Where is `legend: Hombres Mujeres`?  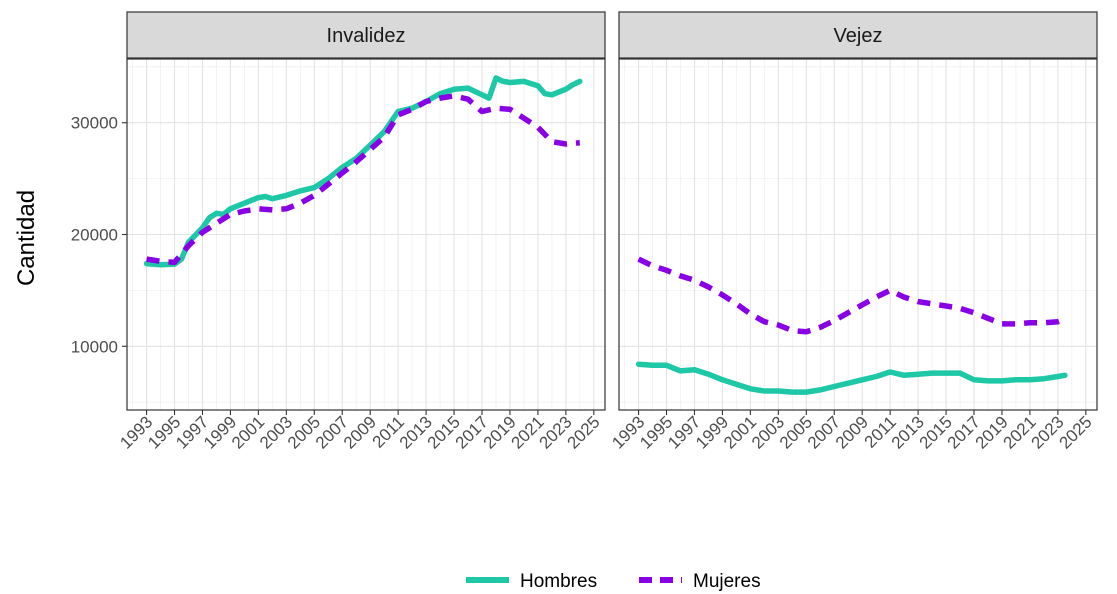
legend: Hombres Mujeres is located at coordinates (613, 581).